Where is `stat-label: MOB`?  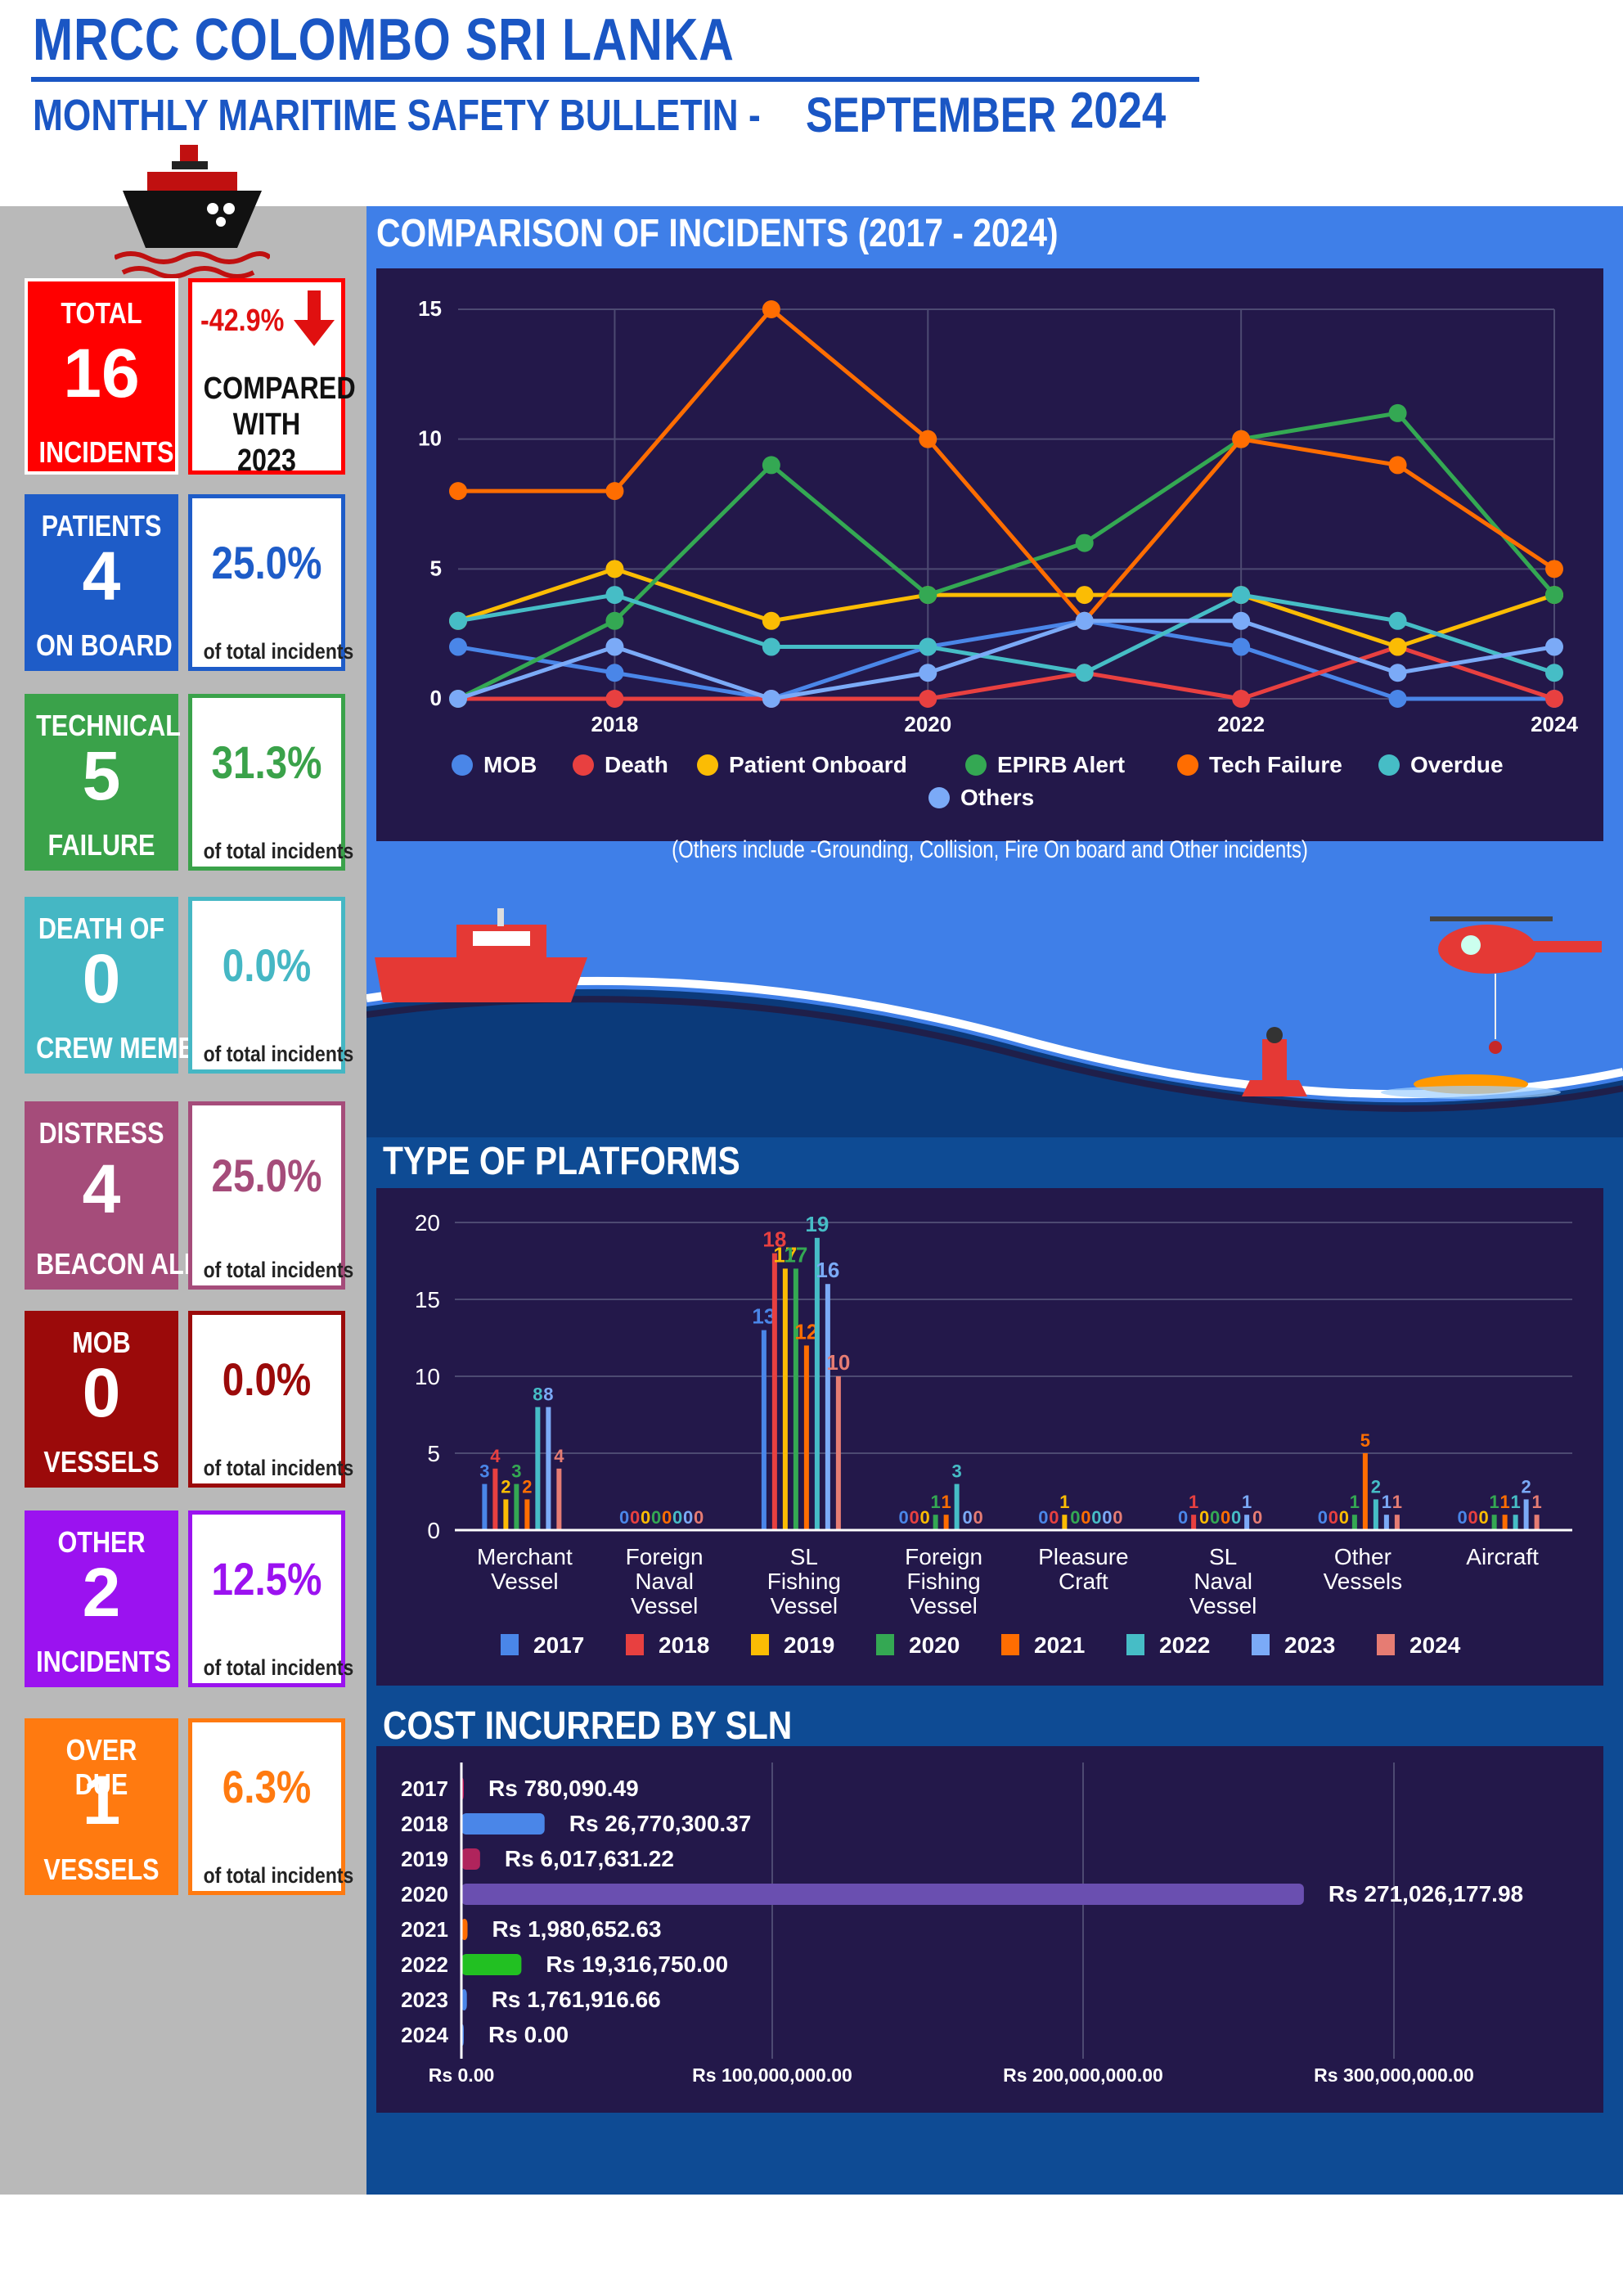
stat-label: MOB is located at coordinates (101, 1342).